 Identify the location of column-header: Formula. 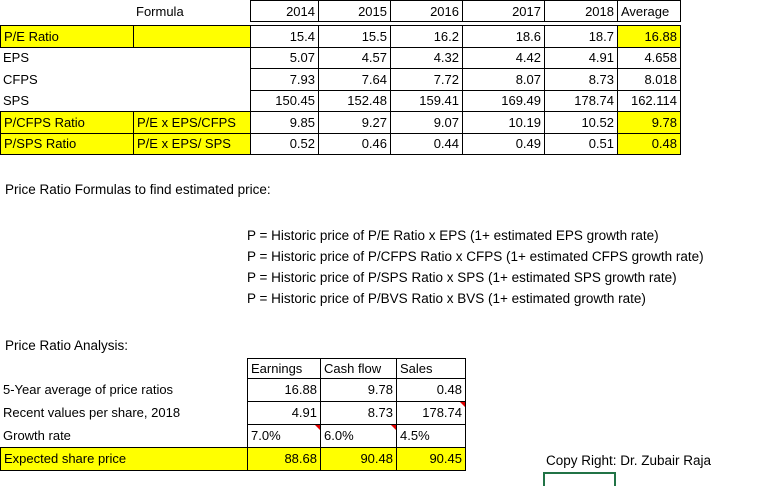
(160, 11).